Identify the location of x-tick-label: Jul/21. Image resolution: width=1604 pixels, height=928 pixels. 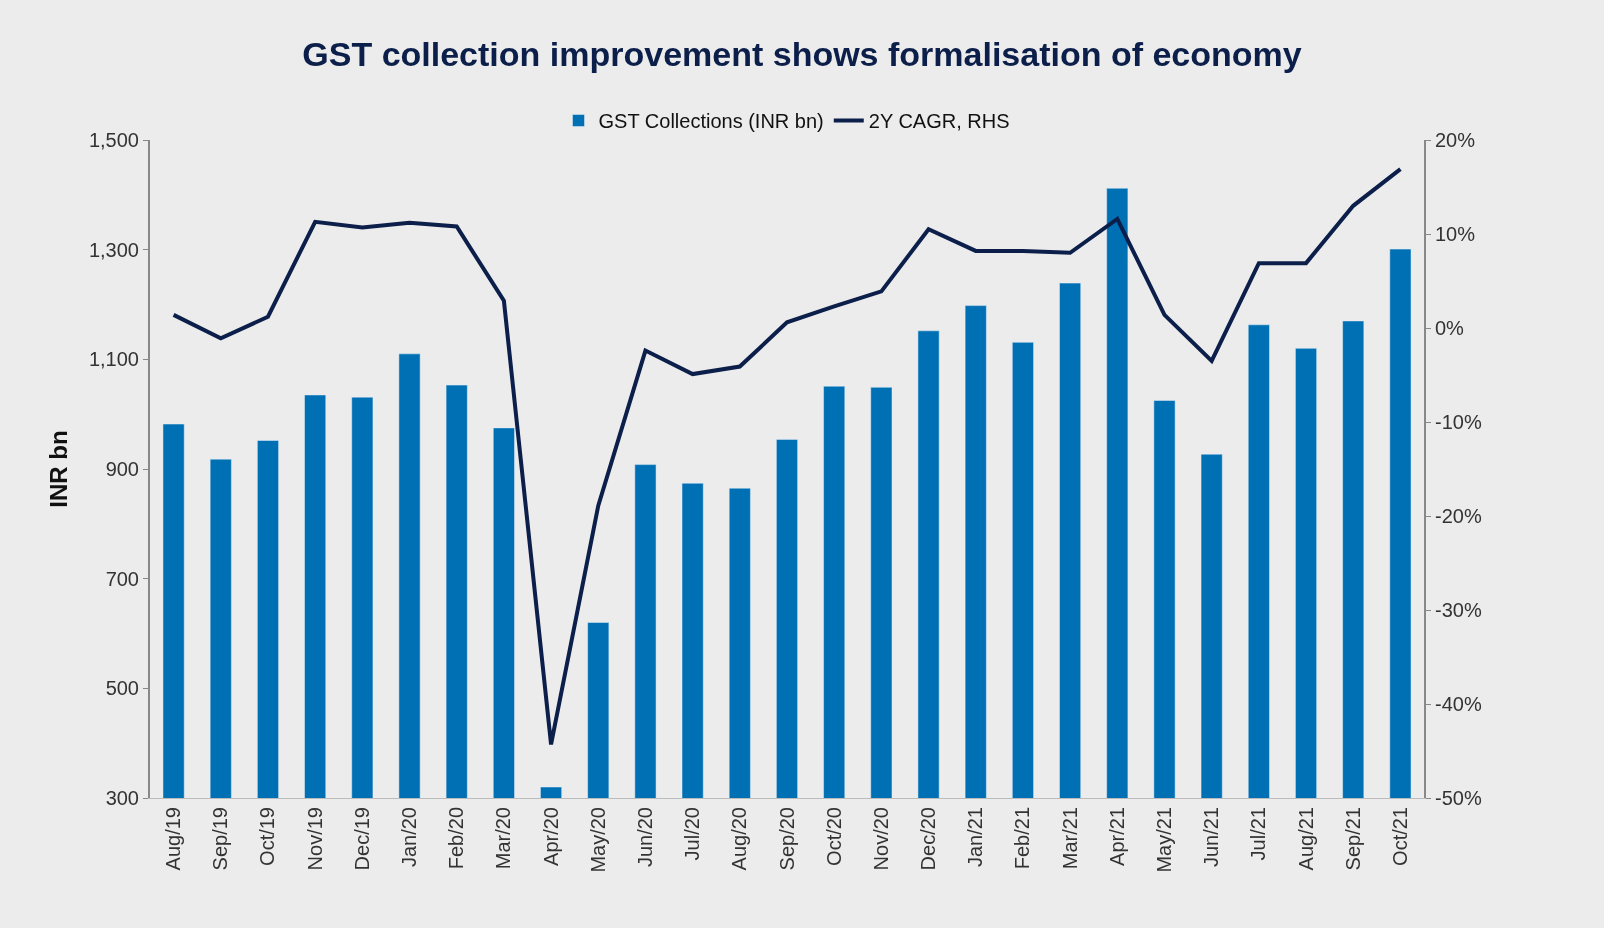
(1258, 834).